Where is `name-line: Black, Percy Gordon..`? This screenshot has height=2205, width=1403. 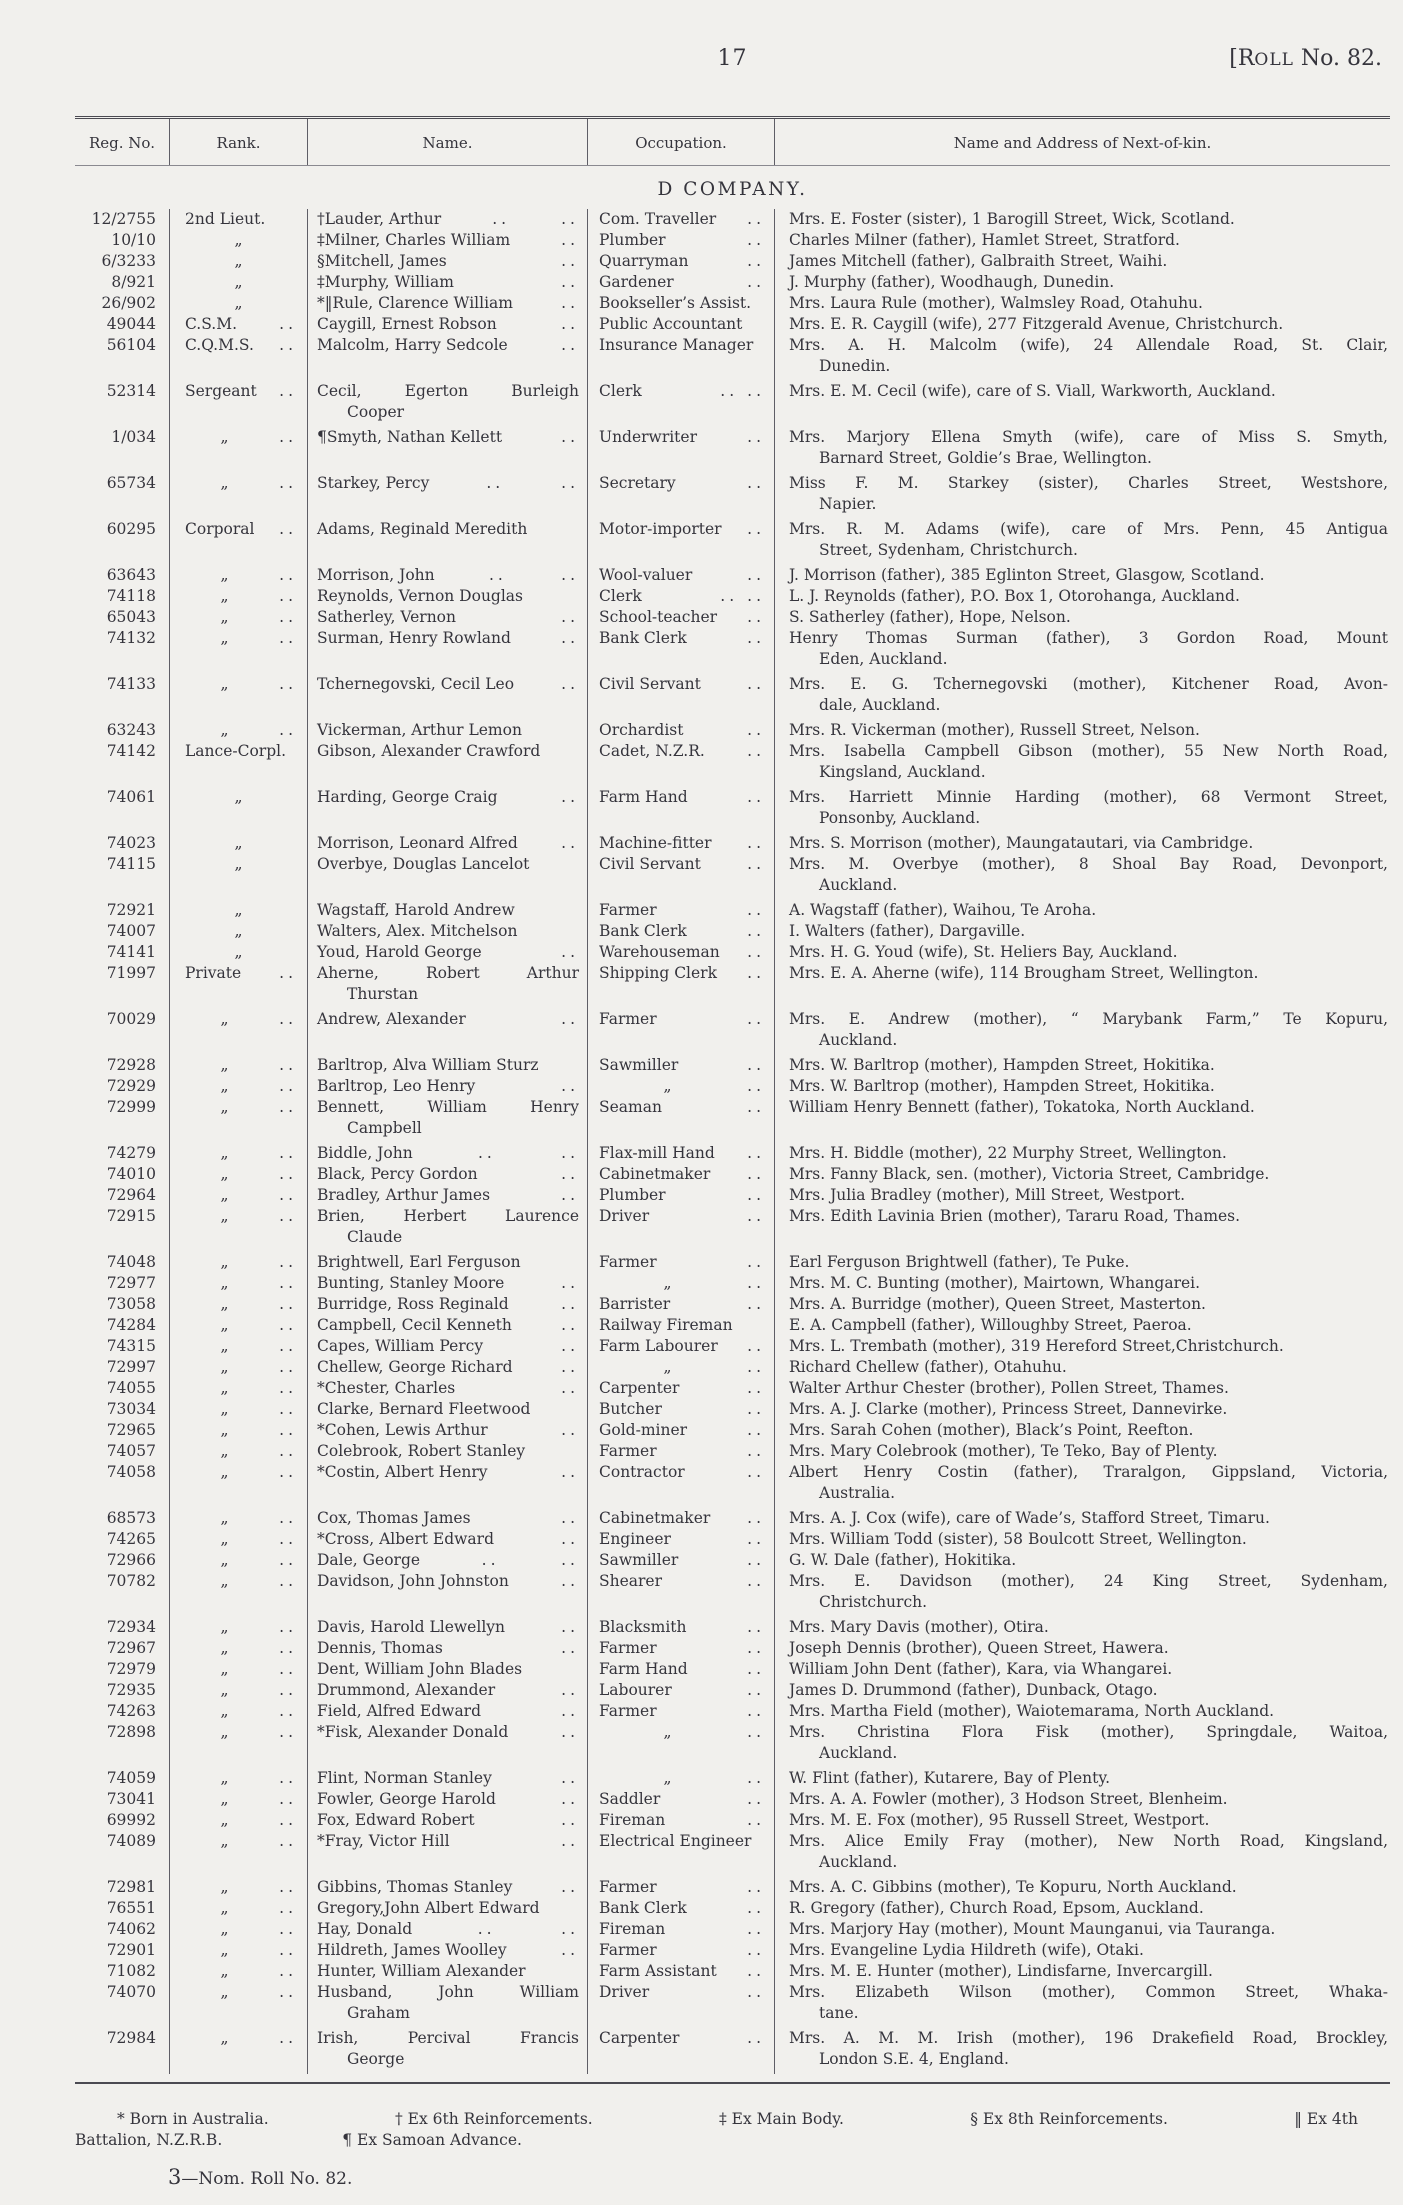
name-line: Black, Percy Gordon.. is located at coordinates (448, 1174).